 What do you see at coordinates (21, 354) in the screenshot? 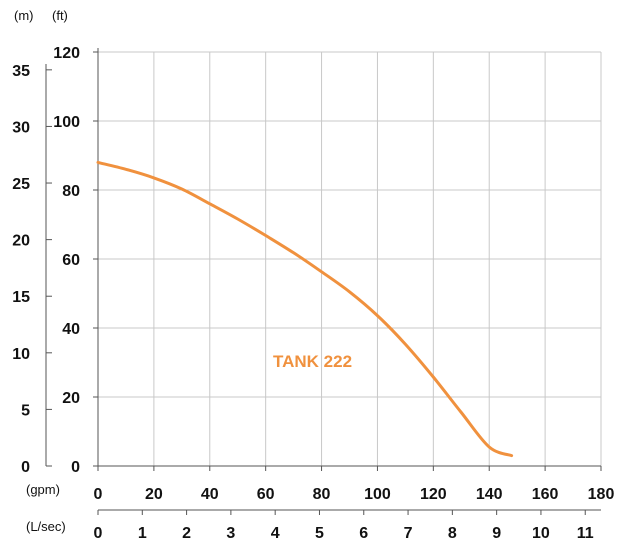
I see `y-m-tick-label: 10` at bounding box center [21, 354].